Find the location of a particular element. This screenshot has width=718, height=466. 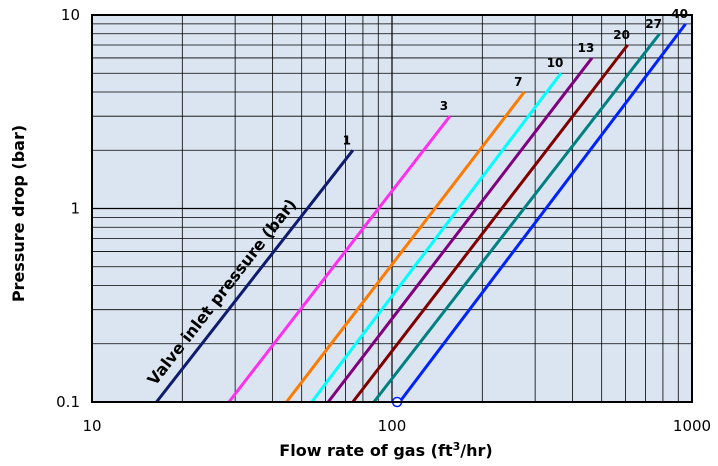

series-label-10: 10 is located at coordinates (555, 63).